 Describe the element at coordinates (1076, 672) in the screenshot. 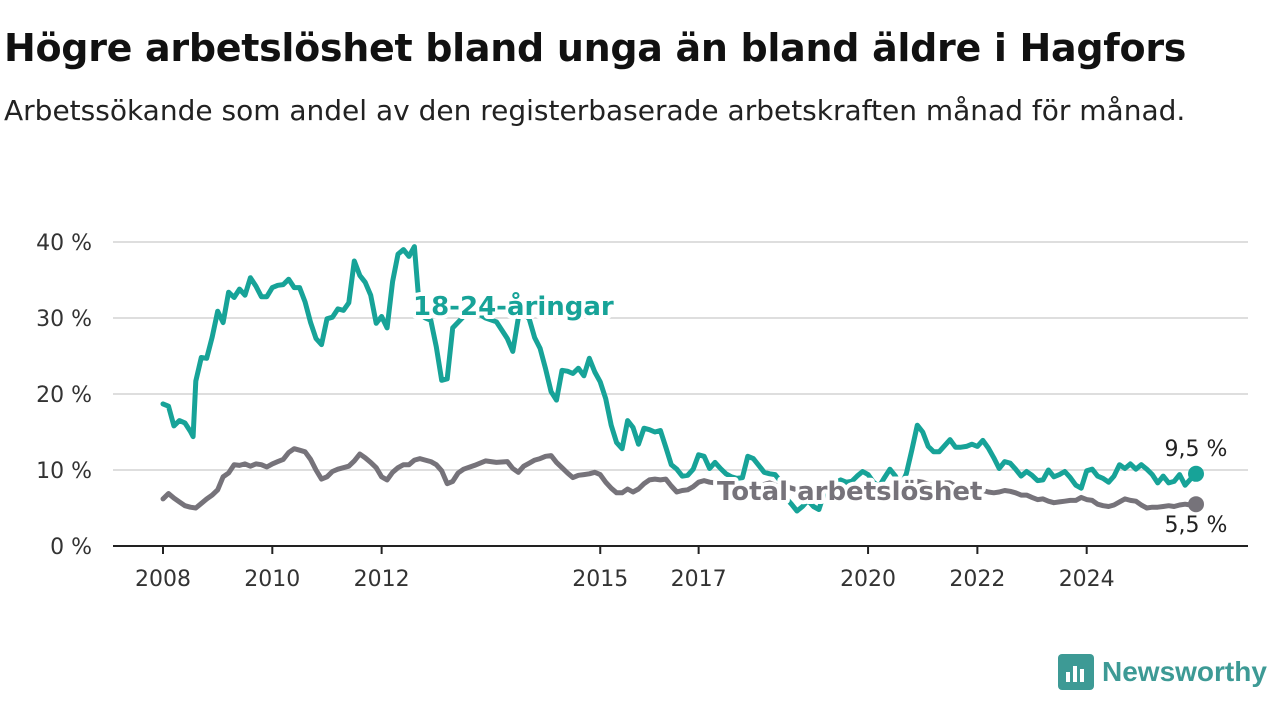

I see `newsworthy-logo-icon` at that location.